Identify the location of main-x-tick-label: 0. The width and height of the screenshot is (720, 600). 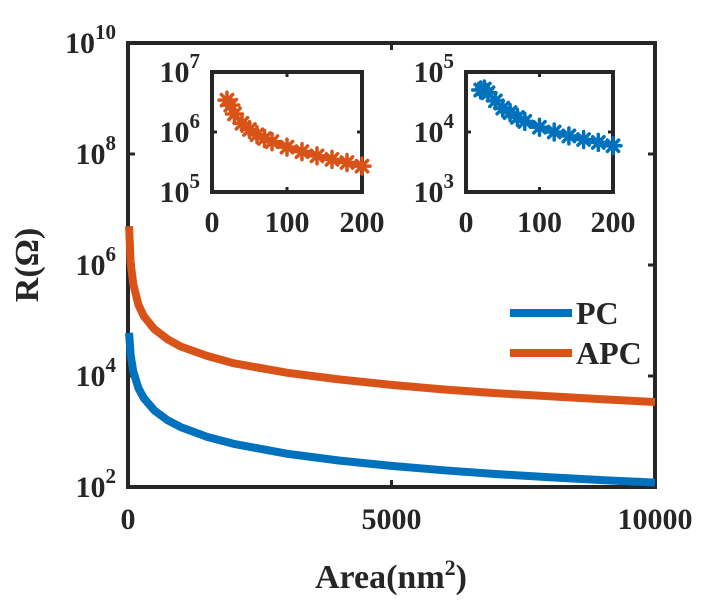
(128, 519).